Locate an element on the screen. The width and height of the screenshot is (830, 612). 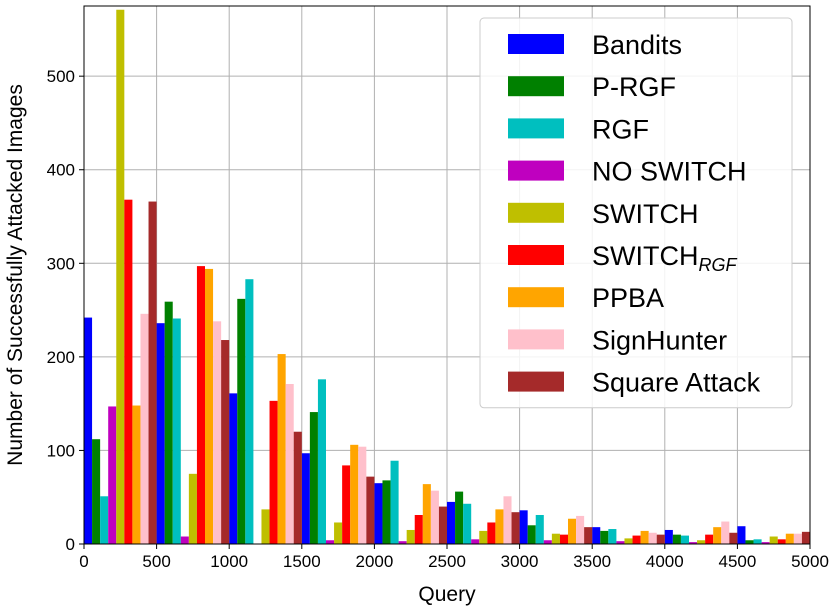
legend-swatch-switch is located at coordinates (536, 212).